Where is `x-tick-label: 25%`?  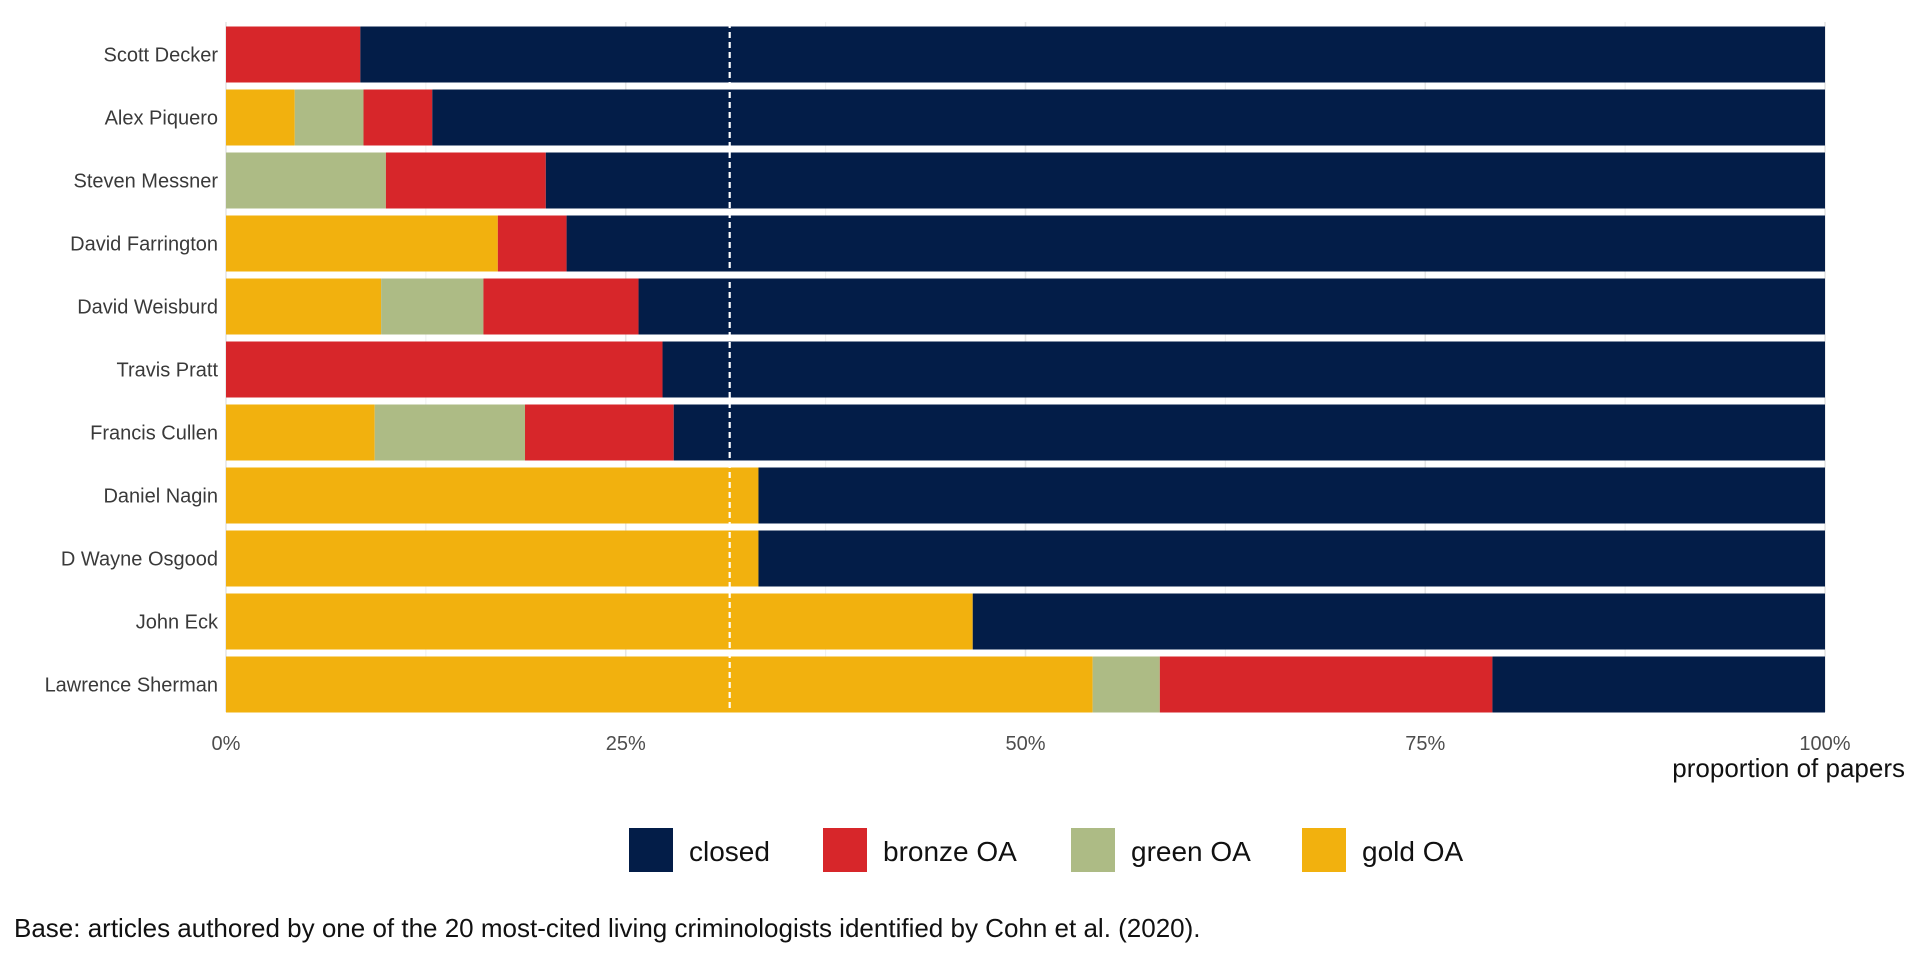 x-tick-label: 25% is located at coordinates (626, 744).